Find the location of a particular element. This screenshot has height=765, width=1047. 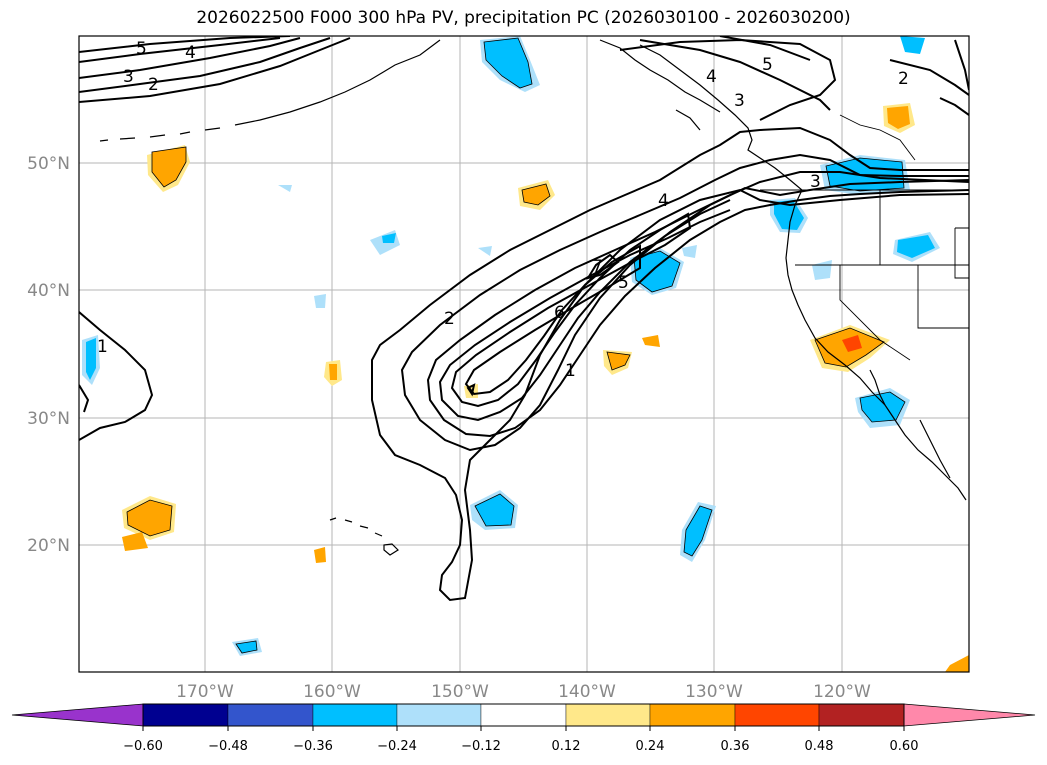

colorbar-tick-label: −0.24 is located at coordinates (397, 746).